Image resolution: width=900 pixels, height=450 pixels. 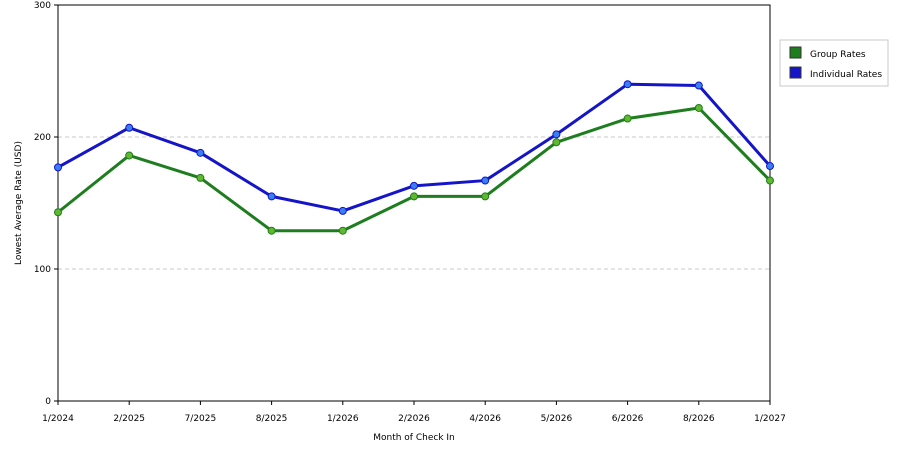 I want to click on x-tick-label: 5/2026, so click(x=557, y=419).